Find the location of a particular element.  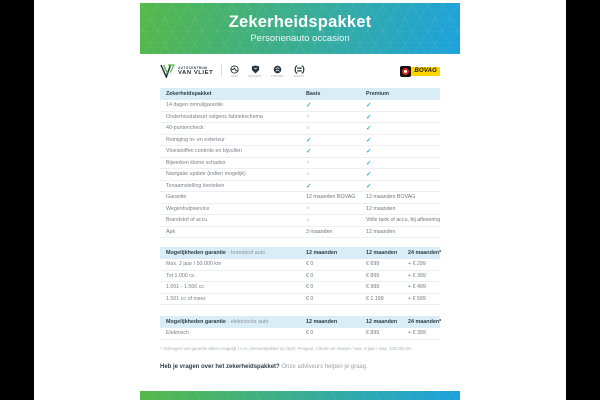

row-label: Wegenhulpservice is located at coordinates (188, 208).